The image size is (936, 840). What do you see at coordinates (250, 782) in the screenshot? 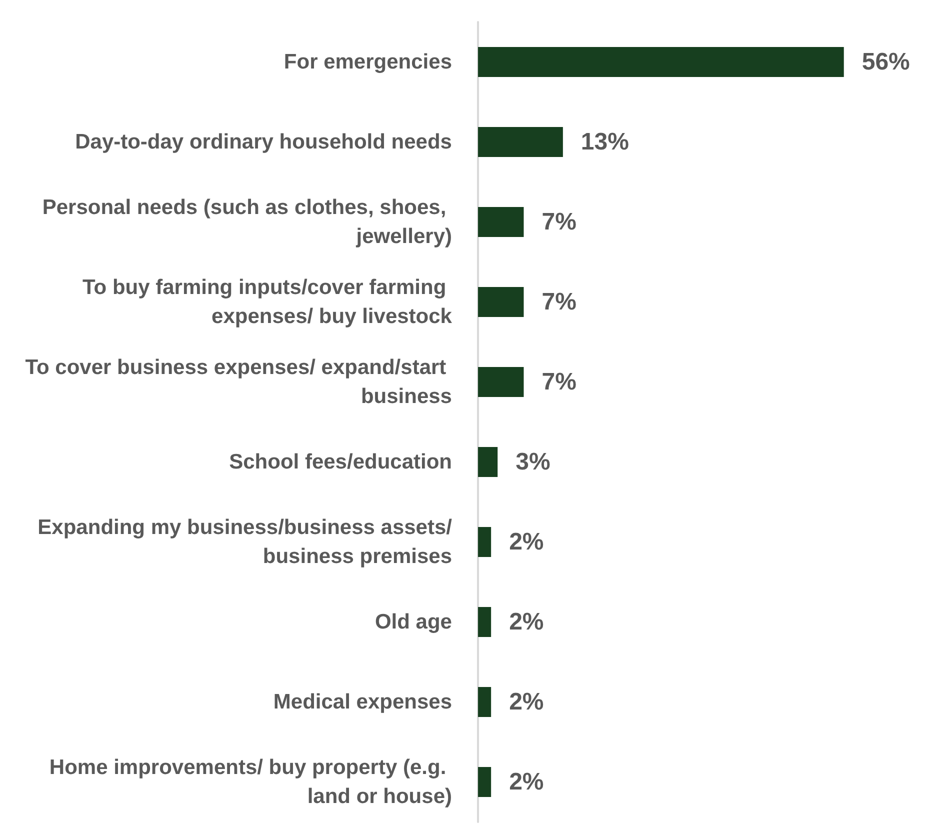
I see `y-tick-label: Home improvements/ buy property (e.g. land or house)` at bounding box center [250, 782].